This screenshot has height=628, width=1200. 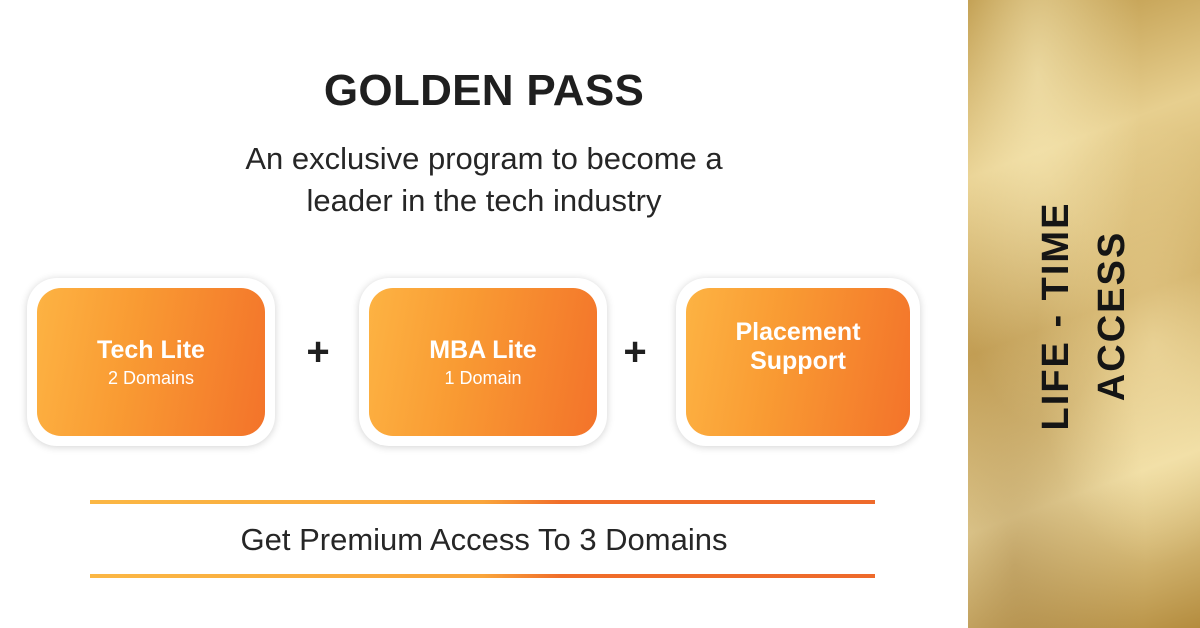 What do you see at coordinates (484, 200) in the screenshot?
I see `subtitle-line-2: leader in the tech industry` at bounding box center [484, 200].